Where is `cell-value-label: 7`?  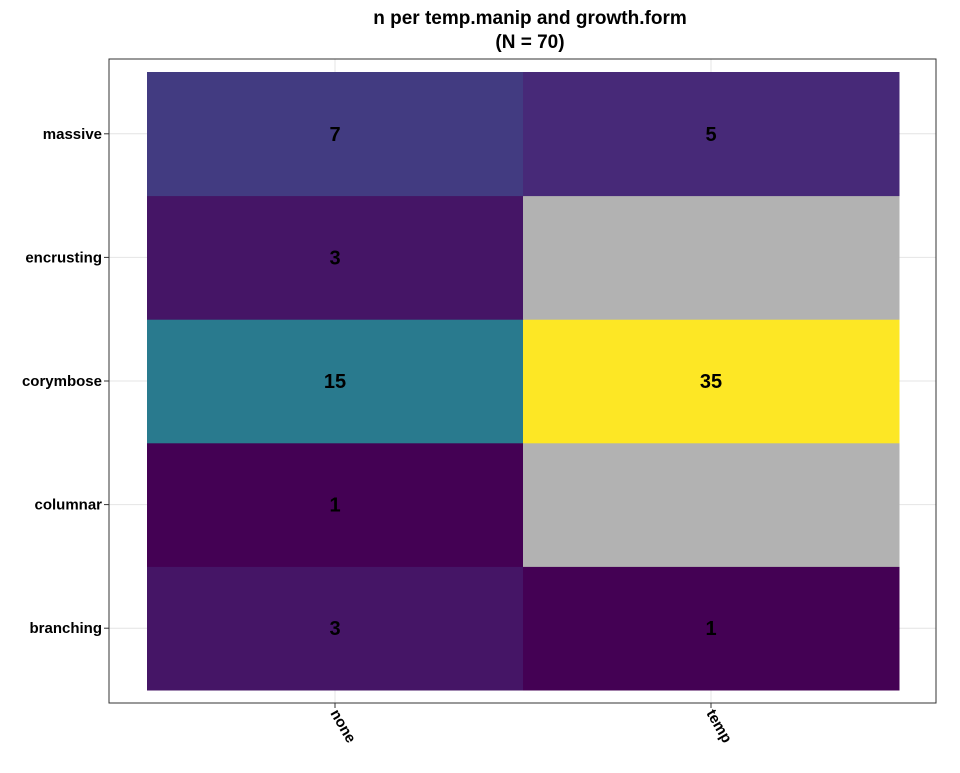
cell-value-label: 7 is located at coordinates (334, 135).